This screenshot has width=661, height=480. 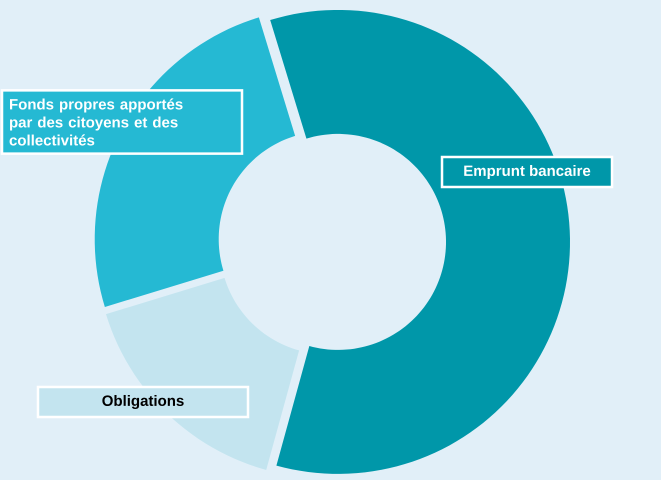 I want to click on slice-label: Fonds propres apportés par des citoyens et des collectivités, so click(x=96, y=122).